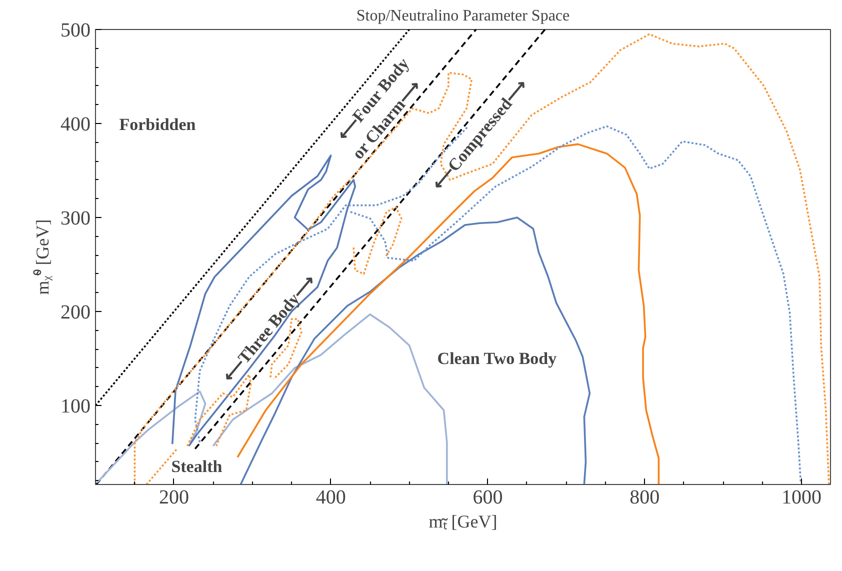 Image resolution: width=842 pixels, height=571 pixels. What do you see at coordinates (75, 313) in the screenshot?
I see `y-tick-label: 200` at bounding box center [75, 313].